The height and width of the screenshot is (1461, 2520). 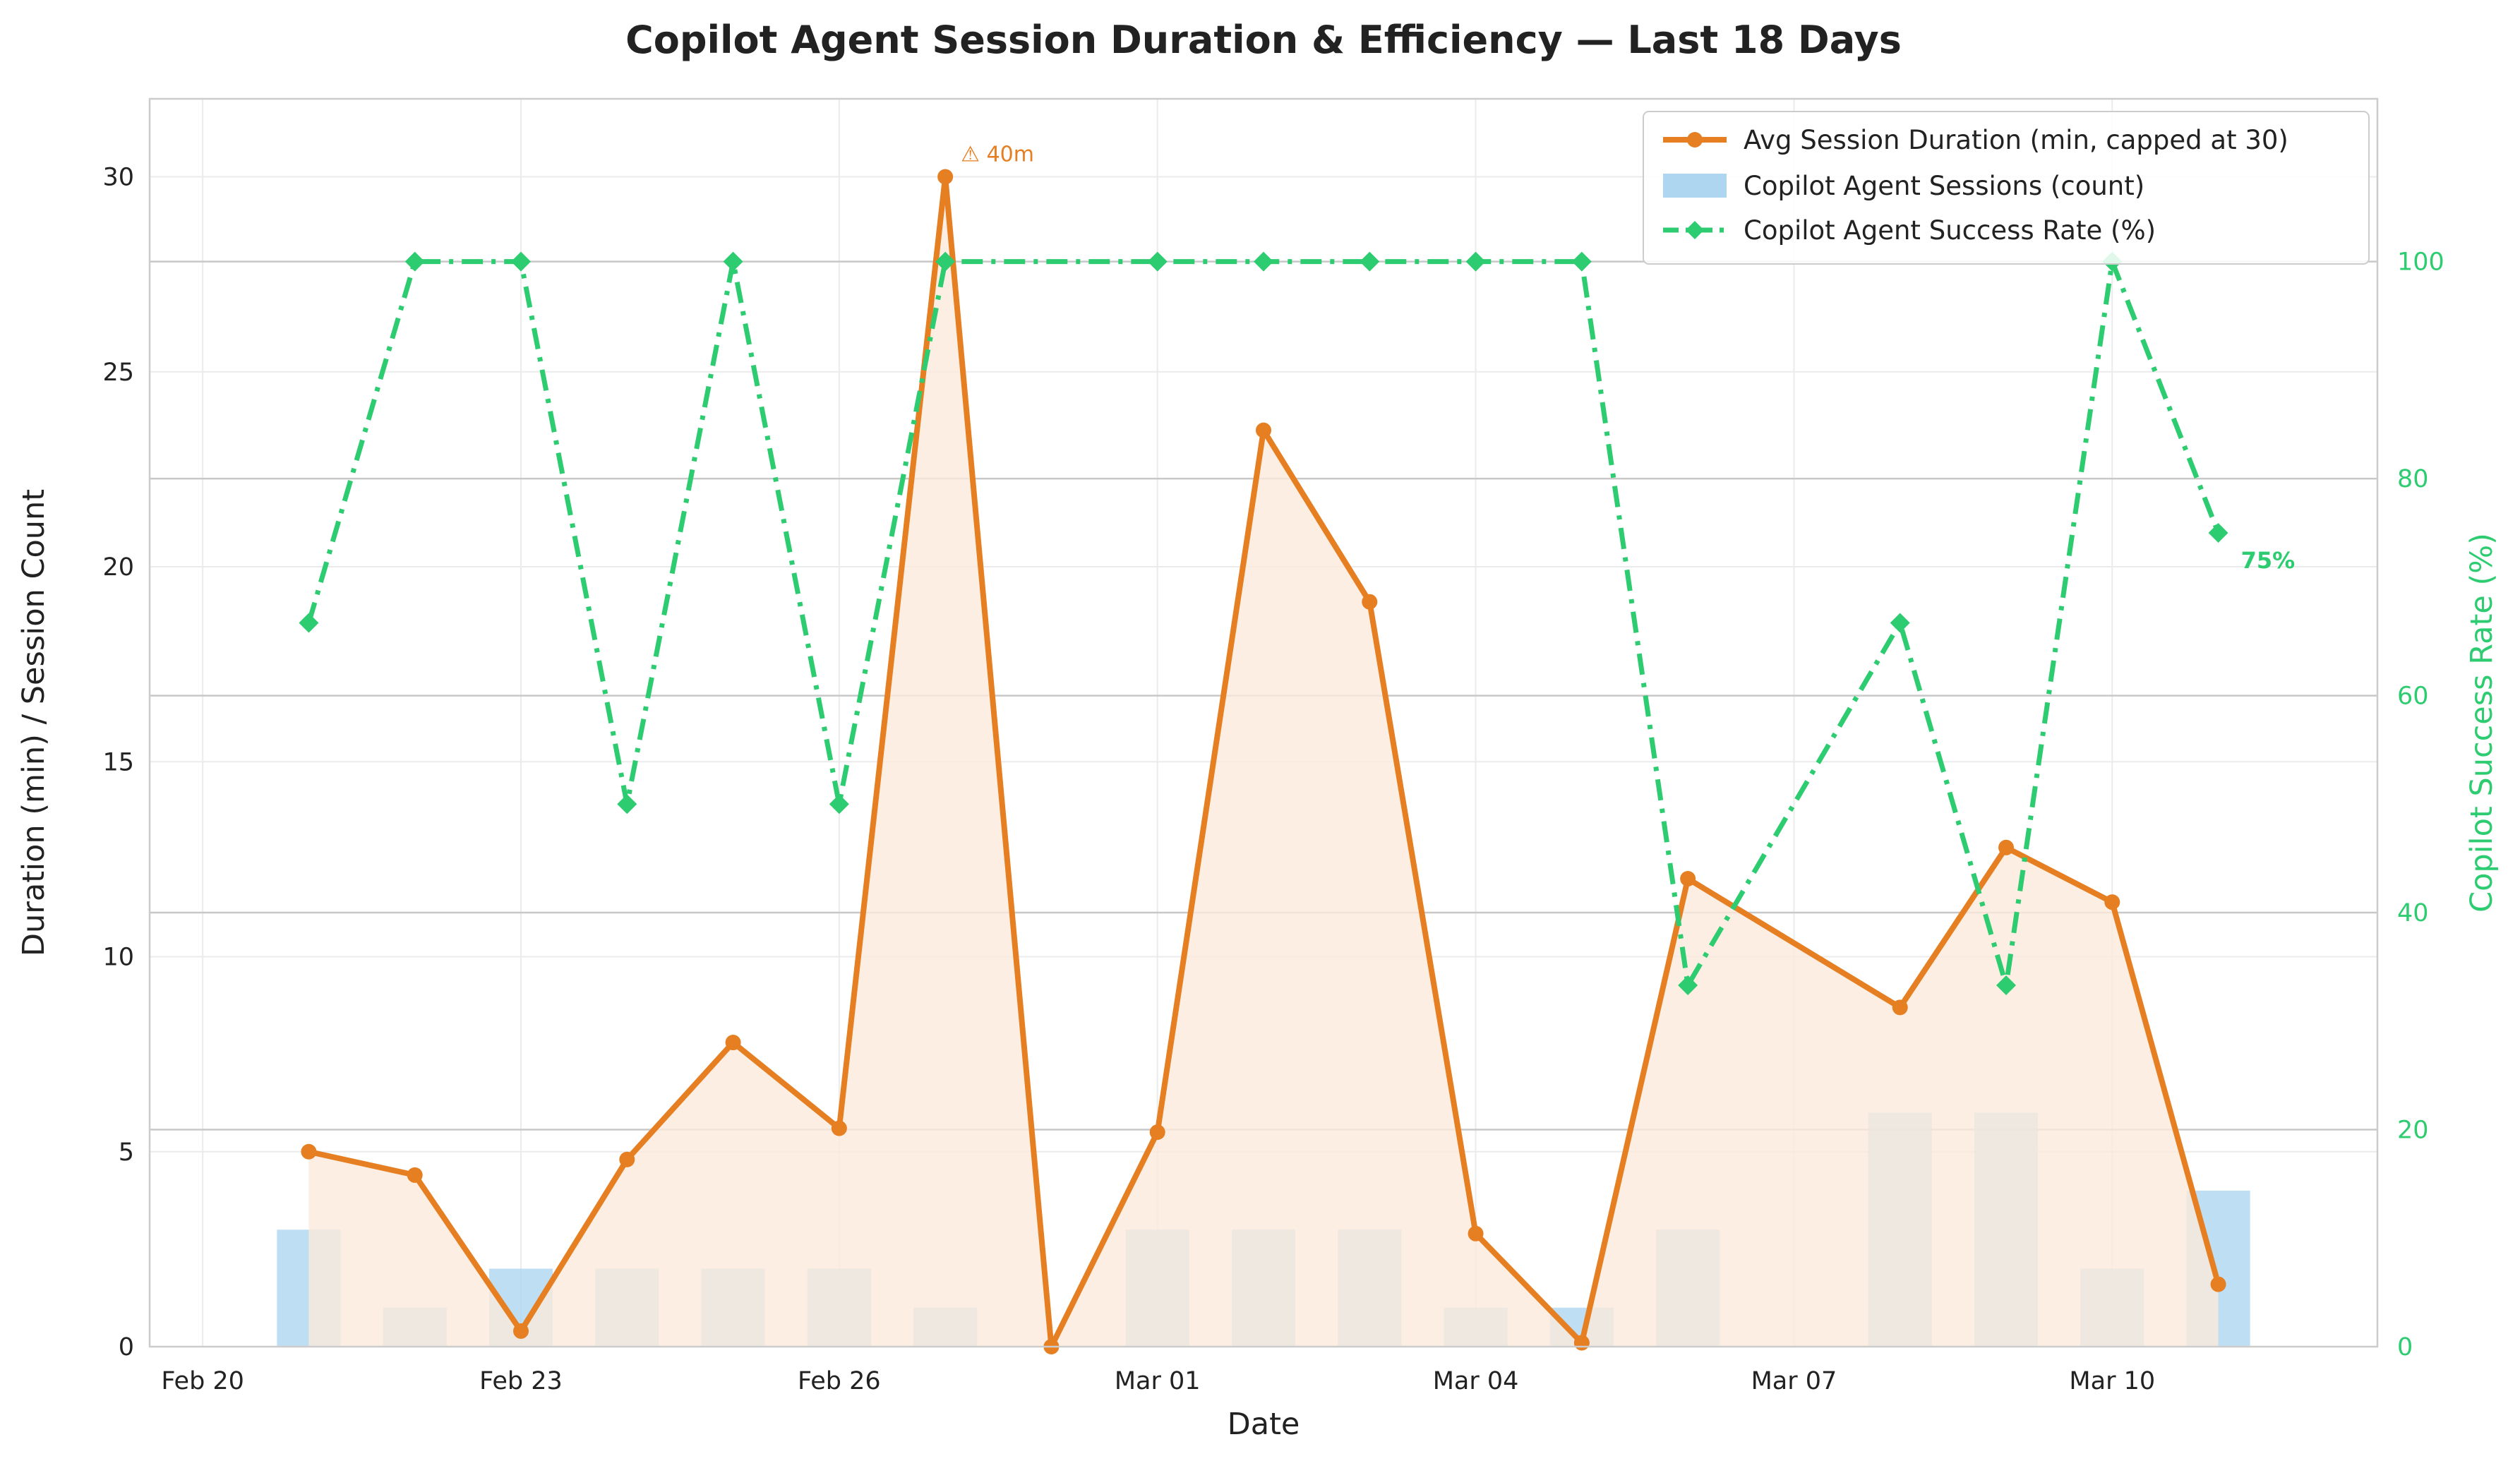 What do you see at coordinates (118, 958) in the screenshot?
I see `y-tick-label: 10` at bounding box center [118, 958].